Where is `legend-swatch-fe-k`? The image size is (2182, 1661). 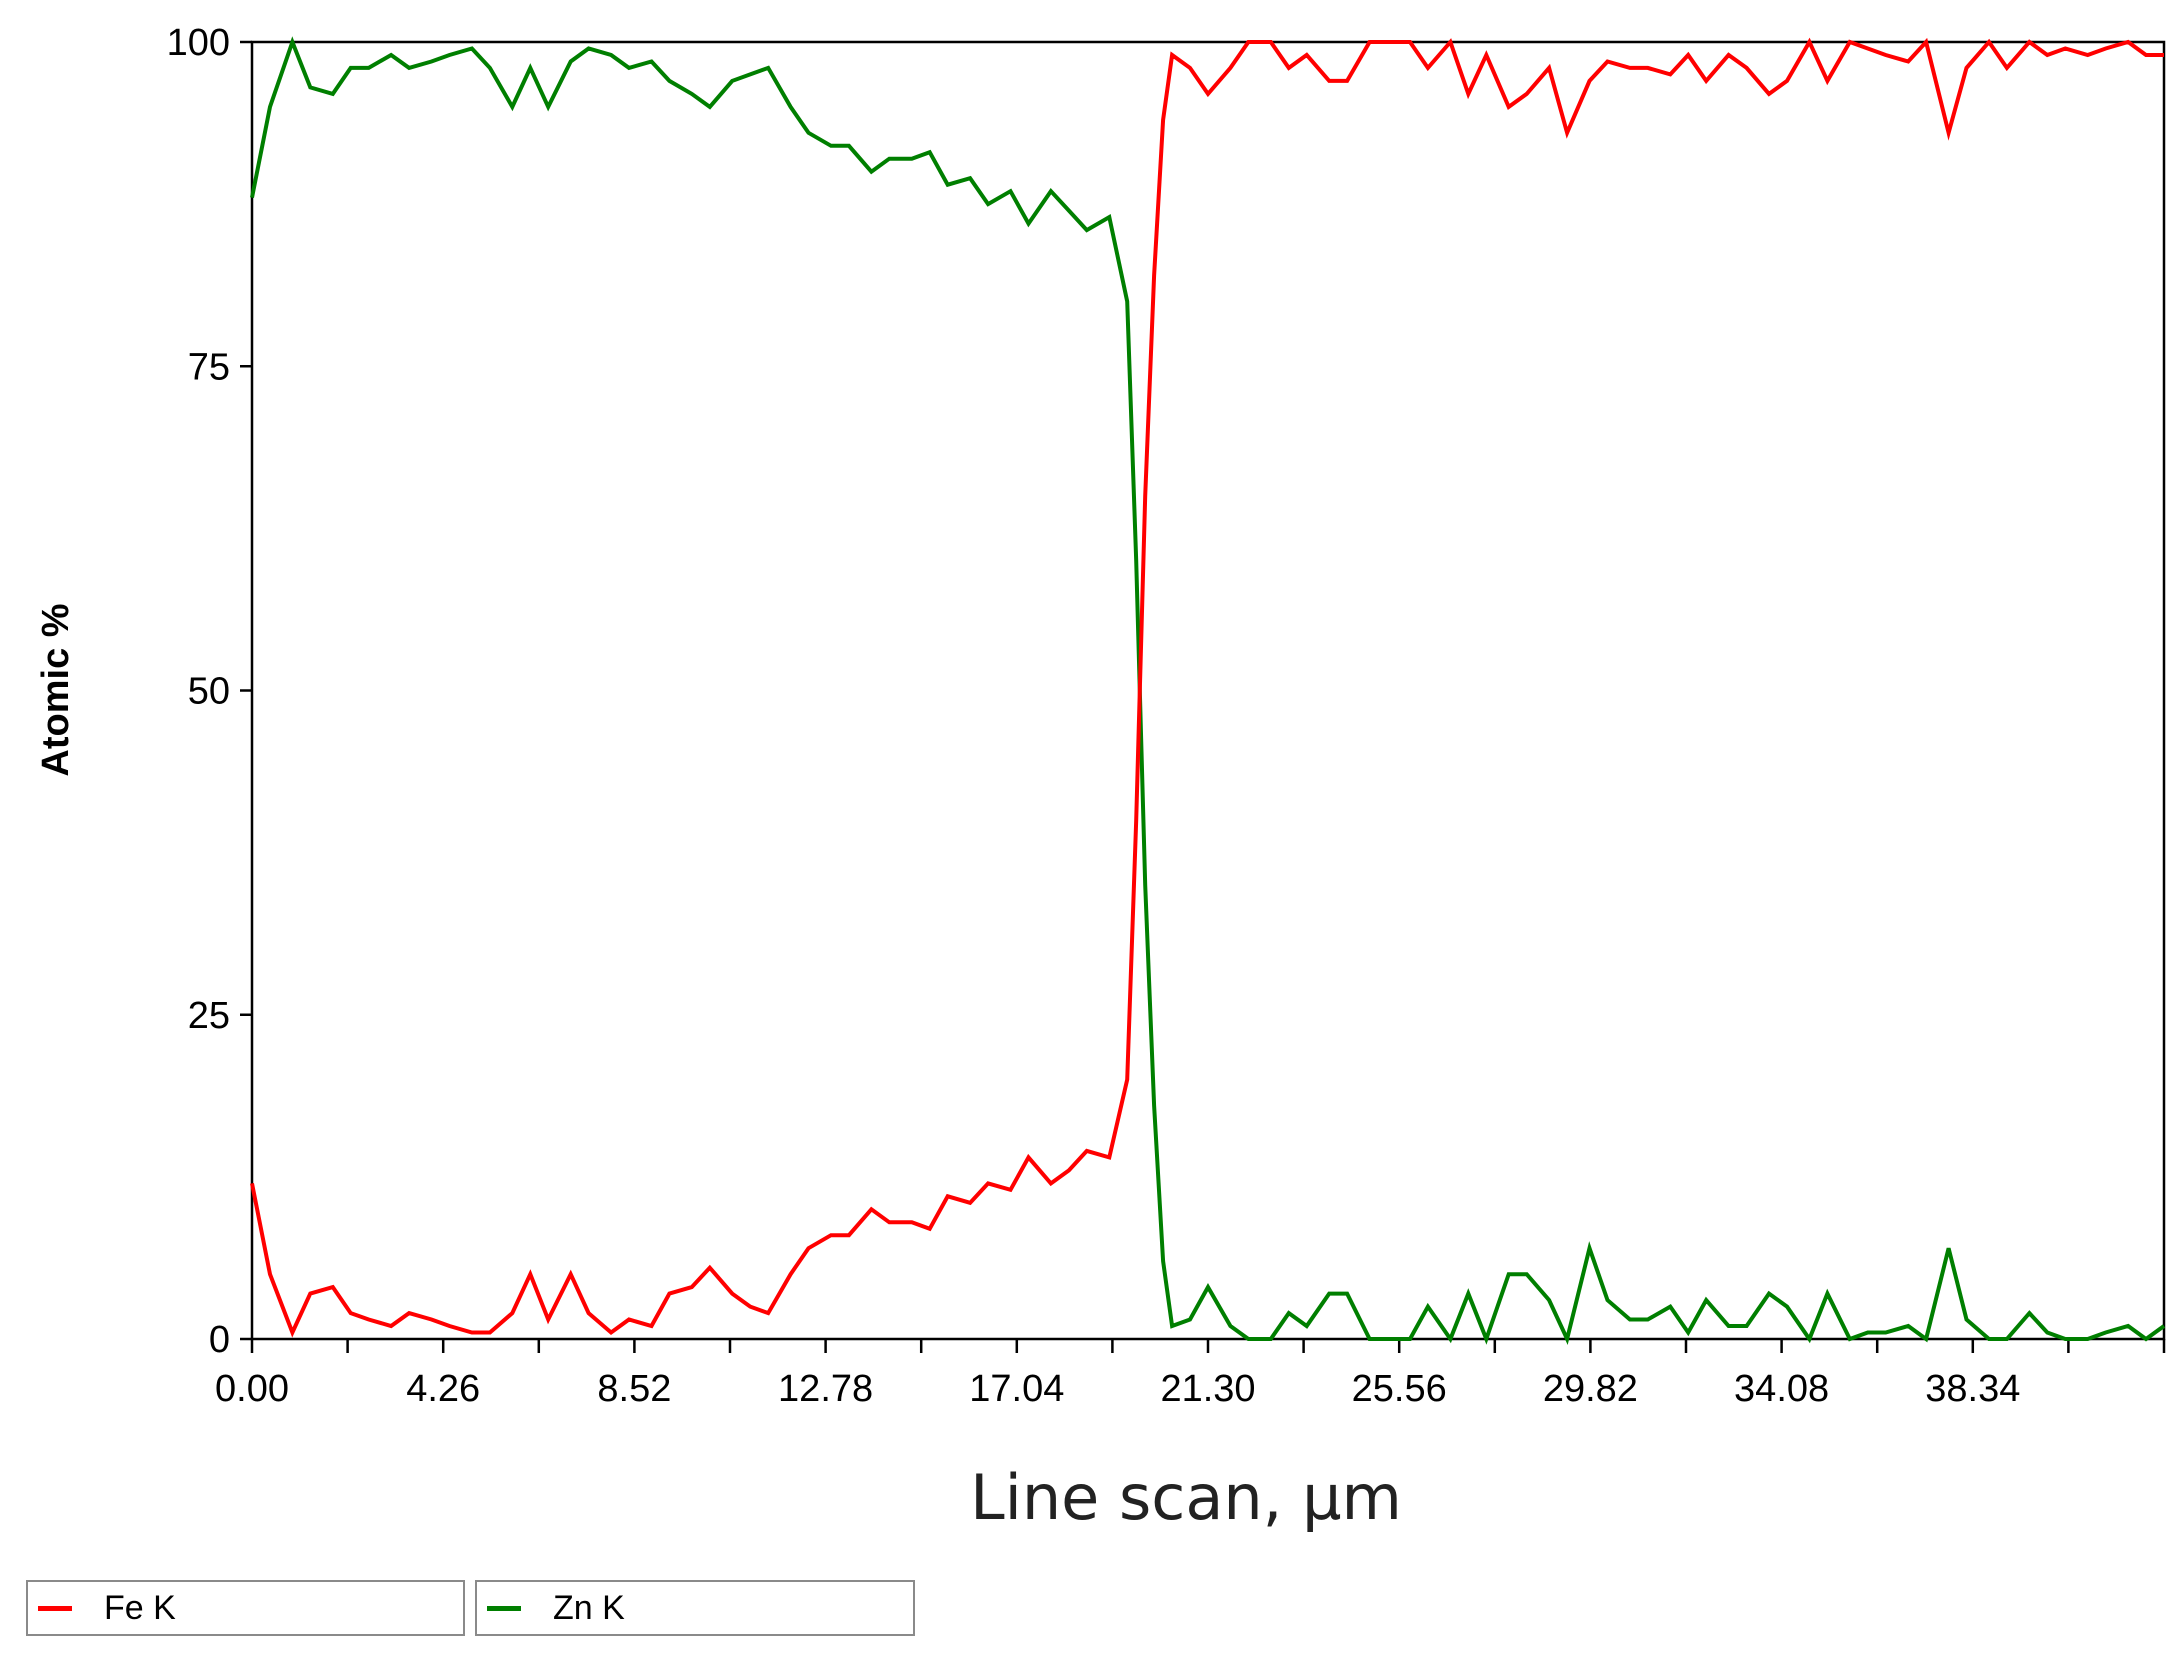 legend-swatch-fe-k is located at coordinates (55, 1608).